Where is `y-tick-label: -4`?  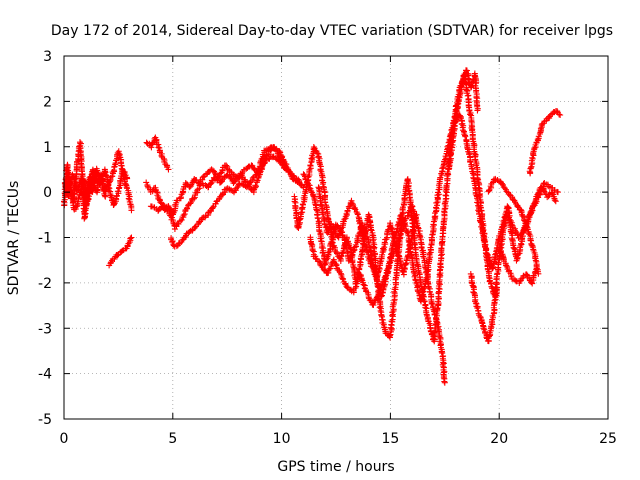 y-tick-label: -4 is located at coordinates (45, 375).